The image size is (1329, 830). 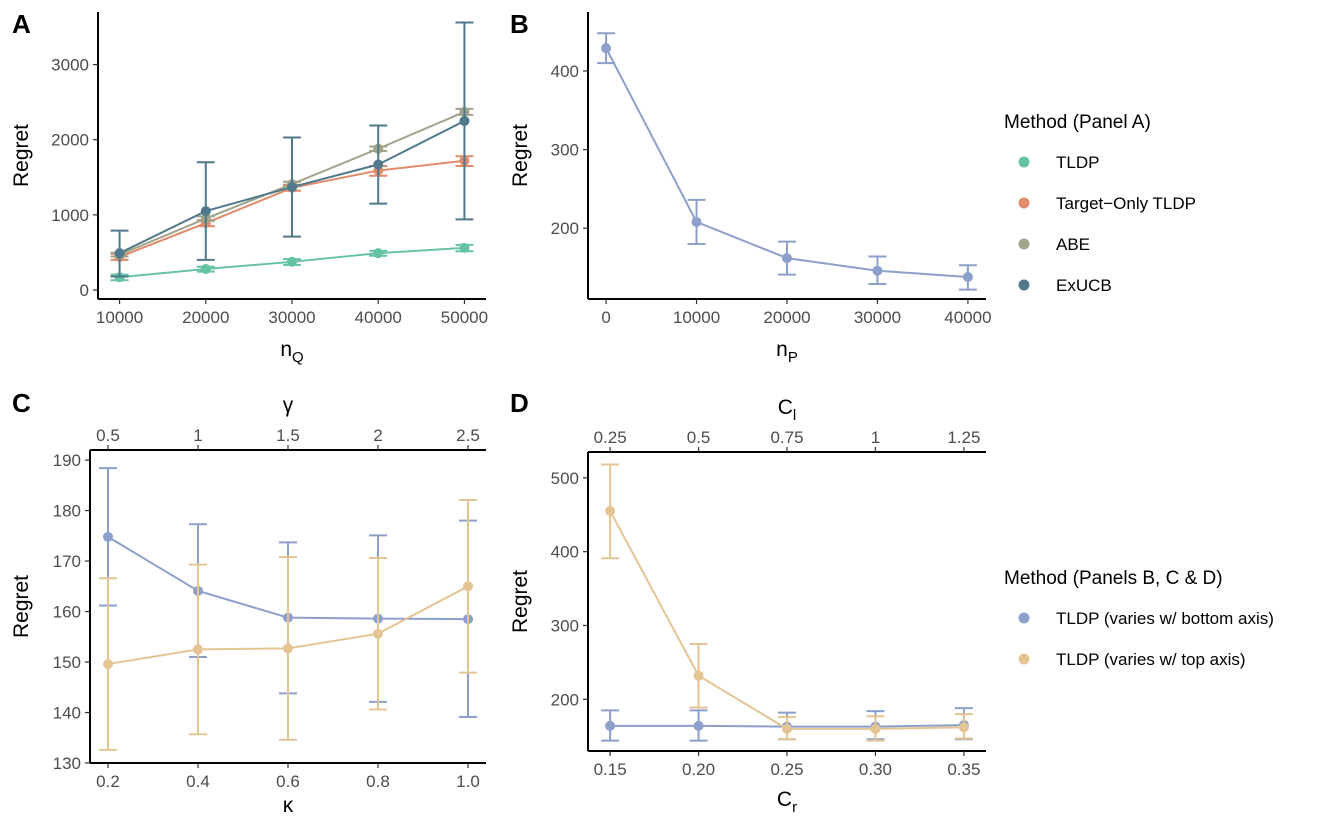 I want to click on legend-title: Method (Panel A), so click(x=1077, y=122).